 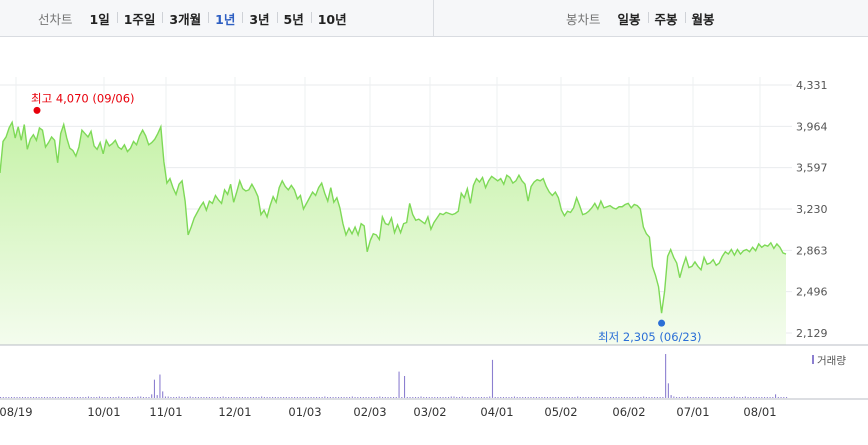 I want to click on tab-daily-candle: 일봉, so click(x=629, y=19).